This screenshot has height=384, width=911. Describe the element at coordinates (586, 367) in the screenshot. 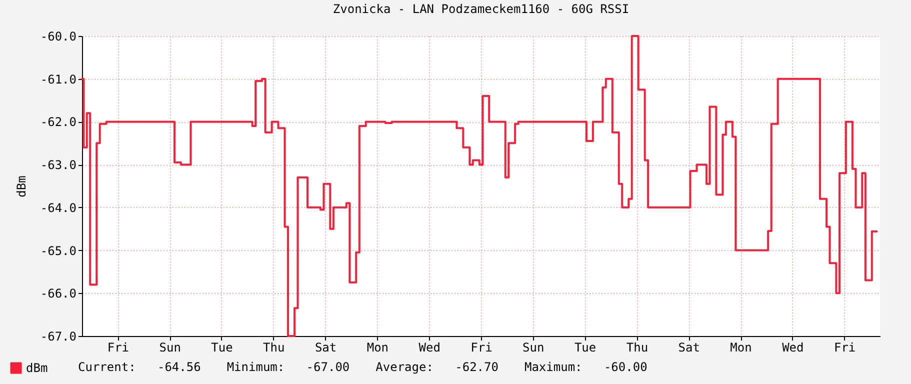

I see `text: Maximum: -60.00` at that location.